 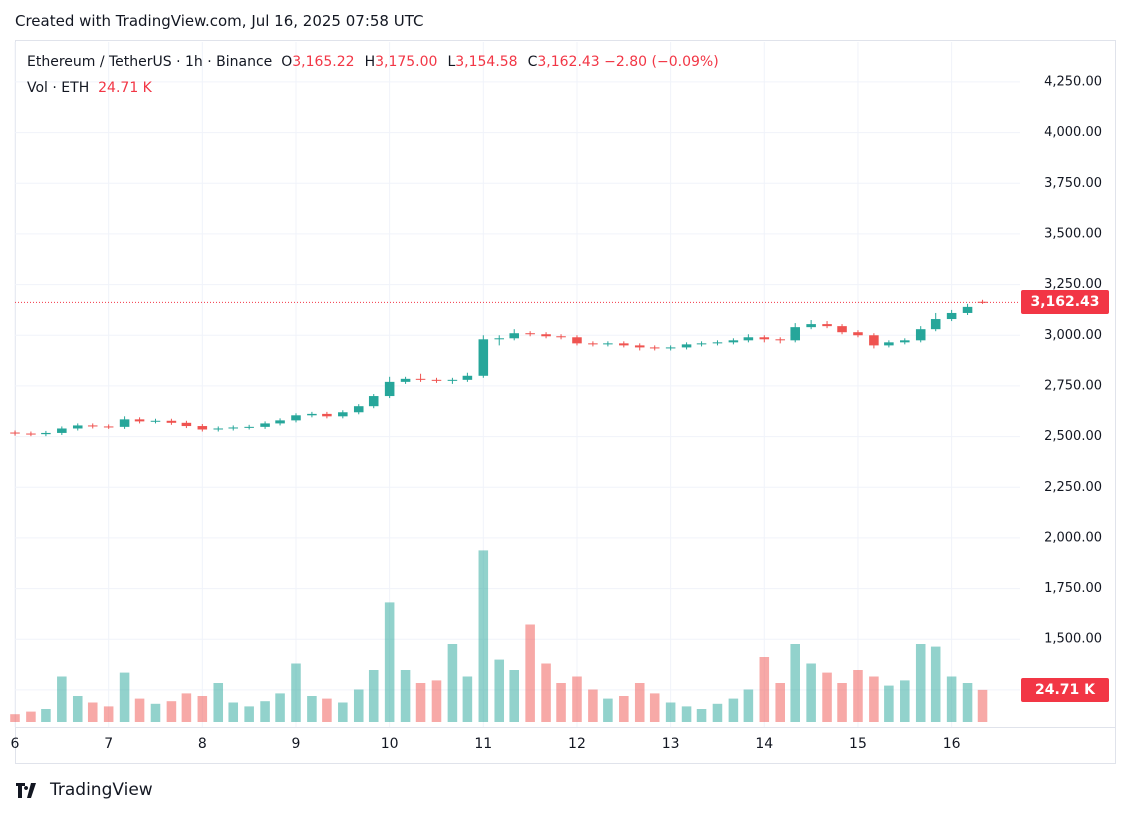 I want to click on volume-value: 24.71 K, so click(x=125, y=88).